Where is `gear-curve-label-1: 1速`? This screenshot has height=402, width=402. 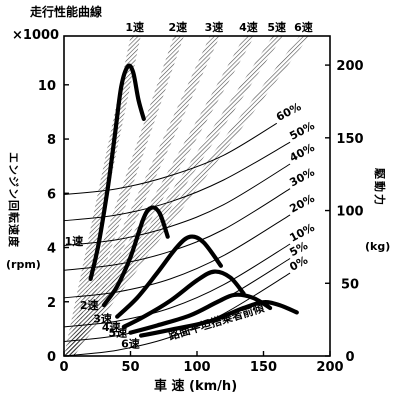 gear-curve-label-1: 1速 is located at coordinates (74, 241).